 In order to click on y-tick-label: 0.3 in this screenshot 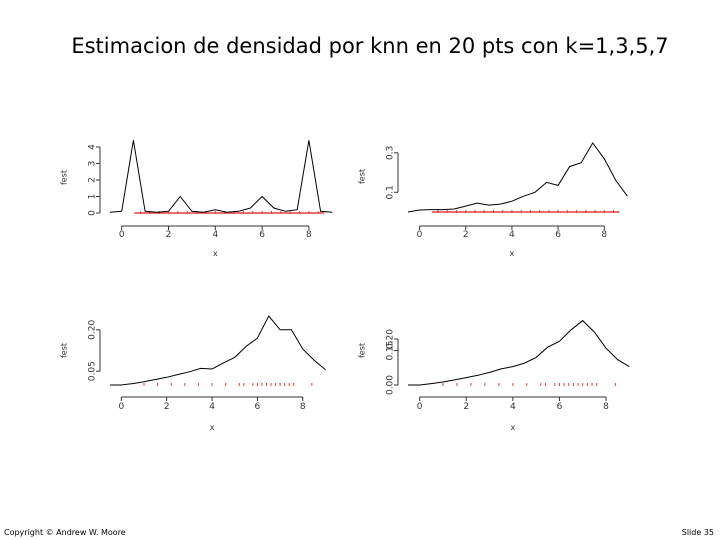, I will do `click(391, 153)`.